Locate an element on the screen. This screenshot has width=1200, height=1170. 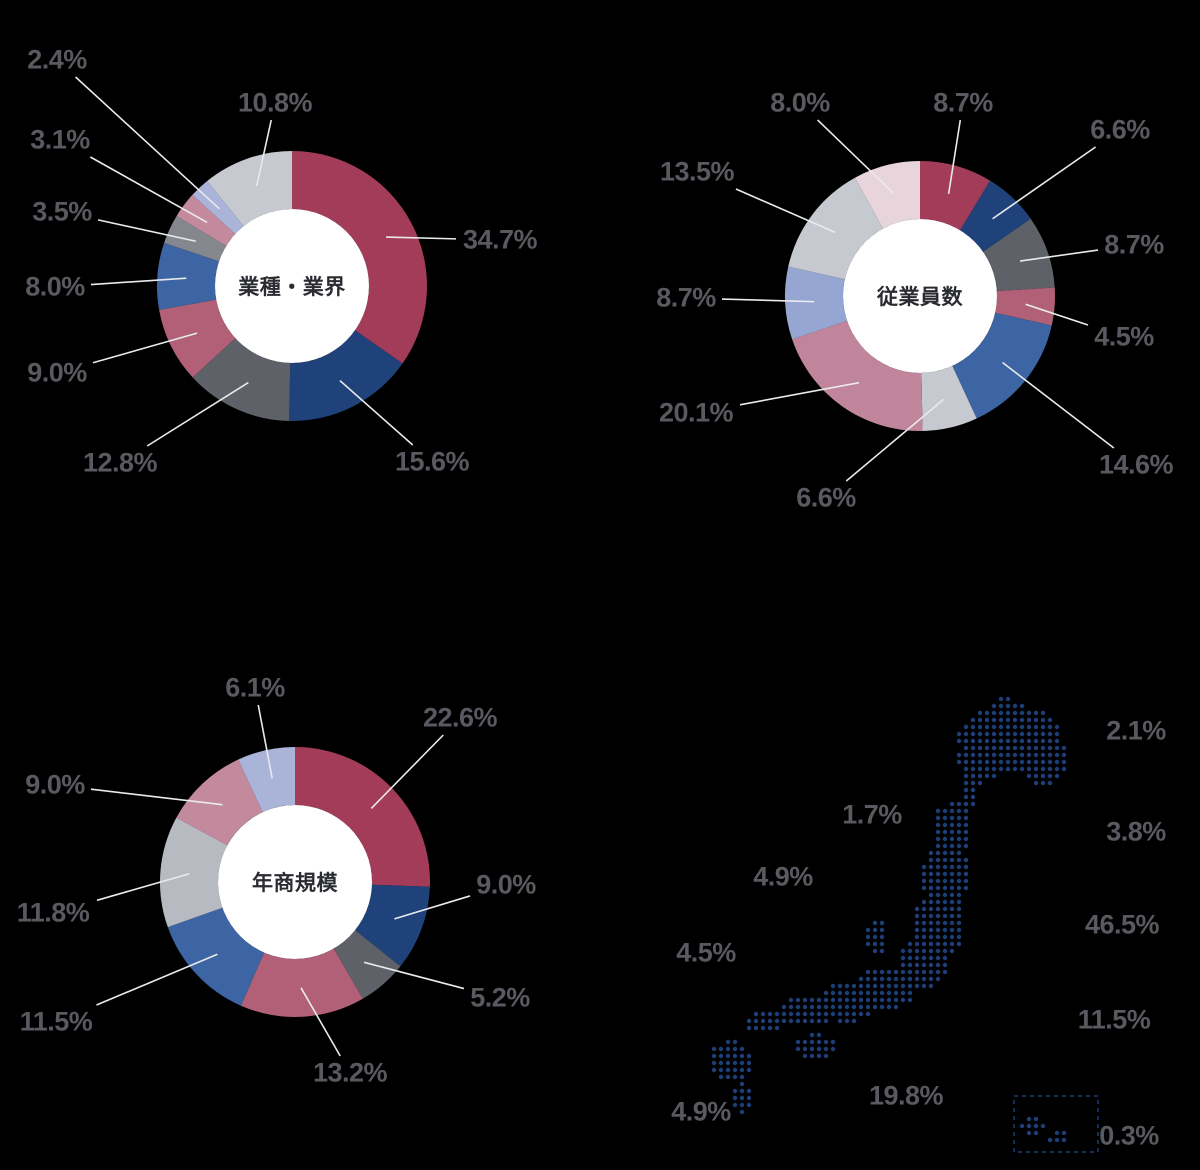
okinawa-inset-frame is located at coordinates (1056, 1124).